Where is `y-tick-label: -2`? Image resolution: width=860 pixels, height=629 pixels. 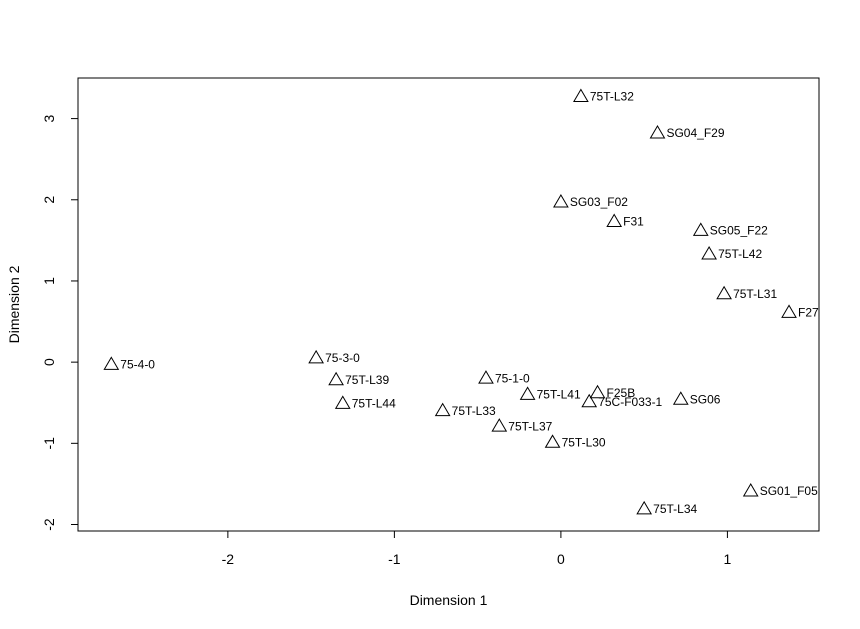
y-tick-label: -2 is located at coordinates (49, 524).